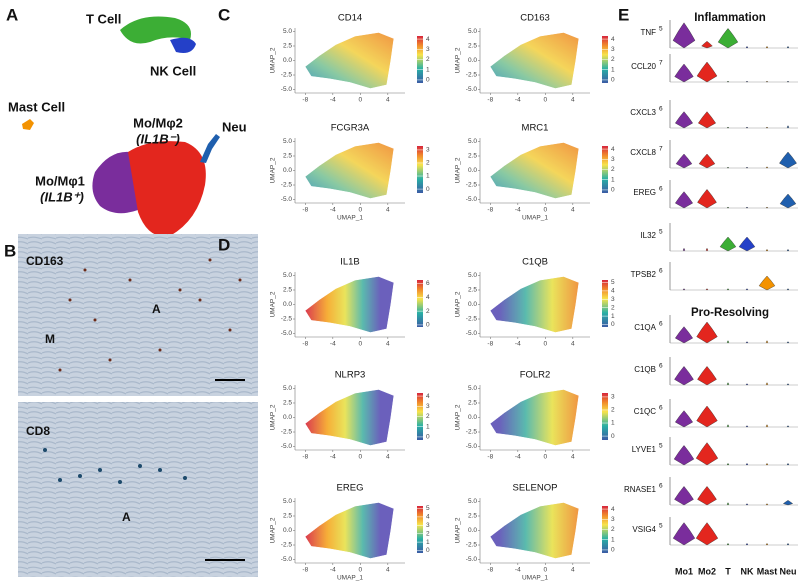  I want to click on histology-image, so click(138, 315).